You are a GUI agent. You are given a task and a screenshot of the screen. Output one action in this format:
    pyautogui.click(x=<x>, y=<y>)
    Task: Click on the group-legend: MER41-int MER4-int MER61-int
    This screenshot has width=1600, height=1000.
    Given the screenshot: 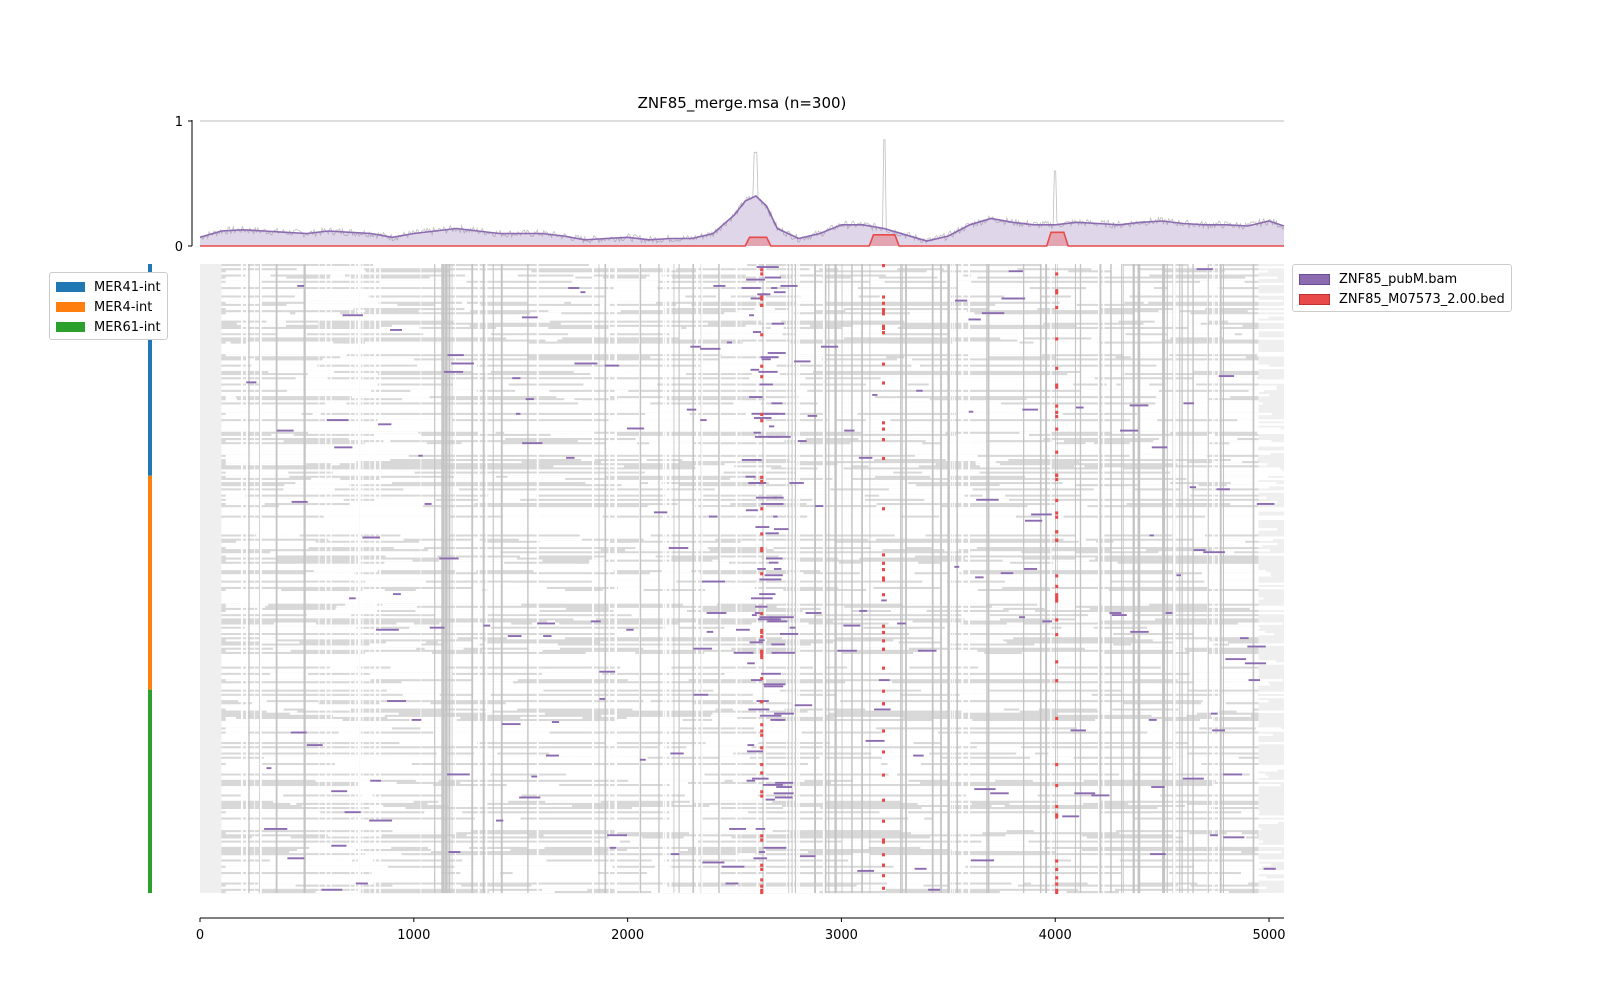 What is the action you would take?
    pyautogui.click(x=108, y=306)
    